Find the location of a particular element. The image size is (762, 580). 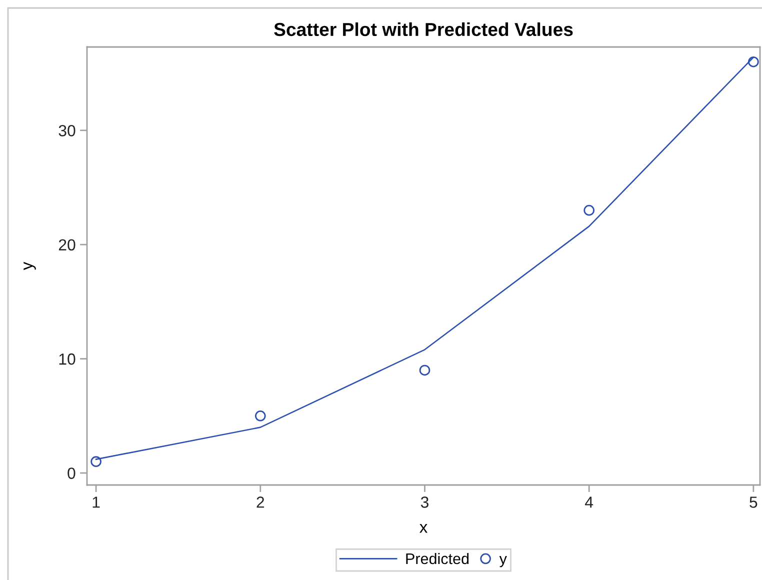

y-axis-title: y is located at coordinates (30, 266).